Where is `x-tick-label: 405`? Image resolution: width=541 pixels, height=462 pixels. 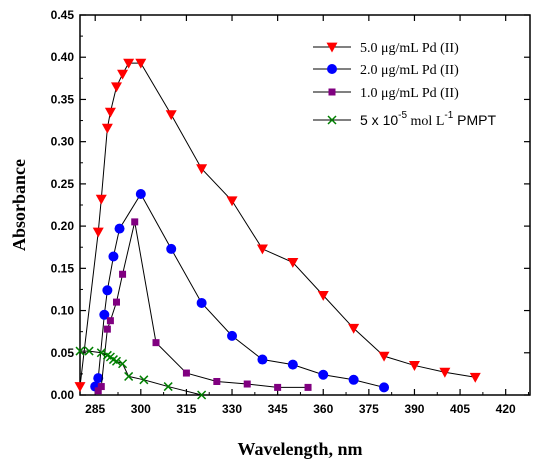 x-tick-label: 405 is located at coordinates (460, 409).